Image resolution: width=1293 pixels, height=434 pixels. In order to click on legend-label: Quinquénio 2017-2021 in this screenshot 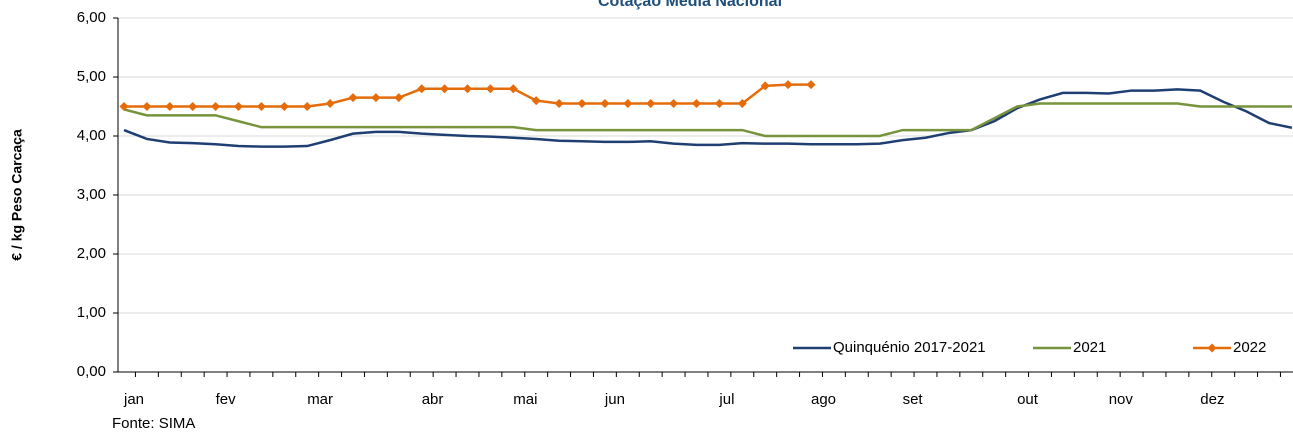, I will do `click(909, 347)`.